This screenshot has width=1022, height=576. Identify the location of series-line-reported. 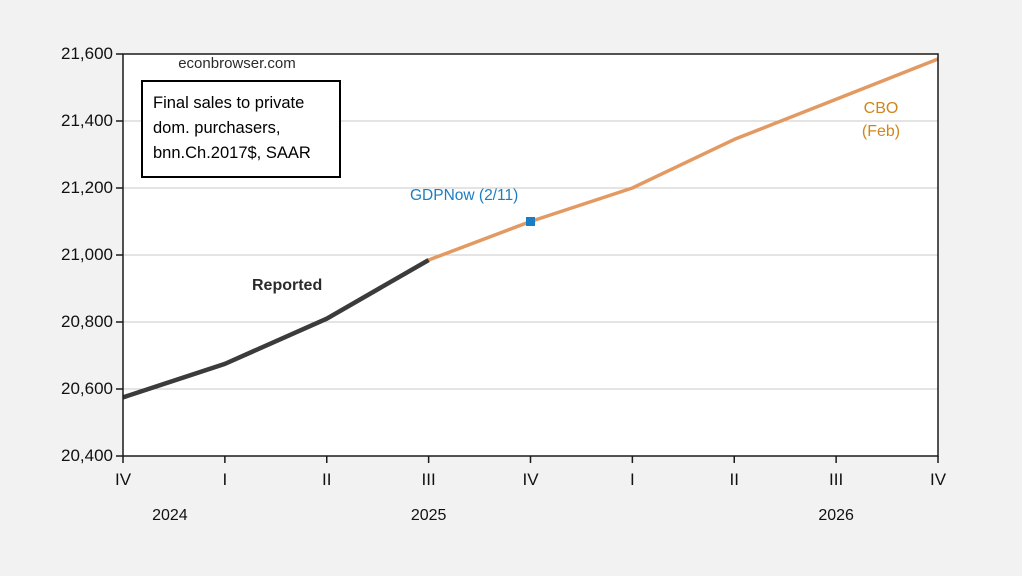
(276, 329).